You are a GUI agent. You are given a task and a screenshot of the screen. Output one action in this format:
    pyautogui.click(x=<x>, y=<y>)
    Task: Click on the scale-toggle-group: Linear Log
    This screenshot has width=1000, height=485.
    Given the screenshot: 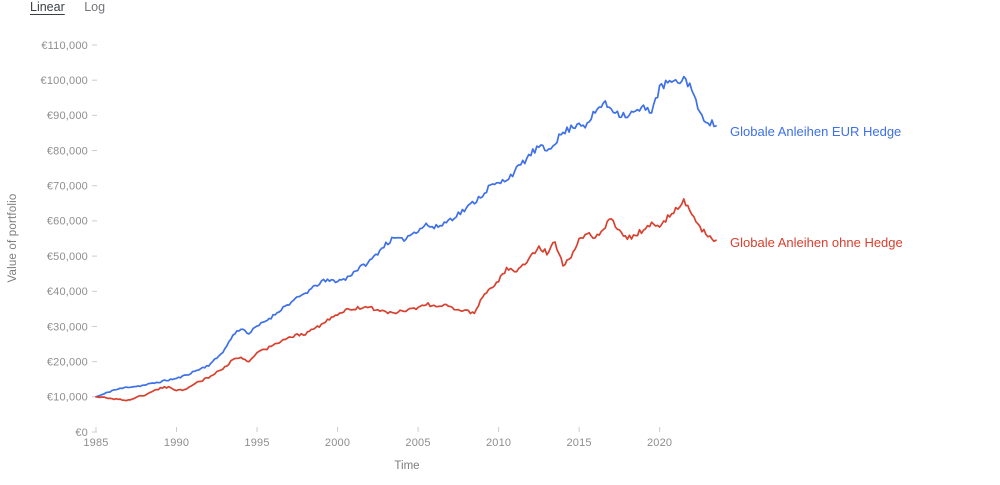 What is the action you would take?
    pyautogui.click(x=75, y=7)
    